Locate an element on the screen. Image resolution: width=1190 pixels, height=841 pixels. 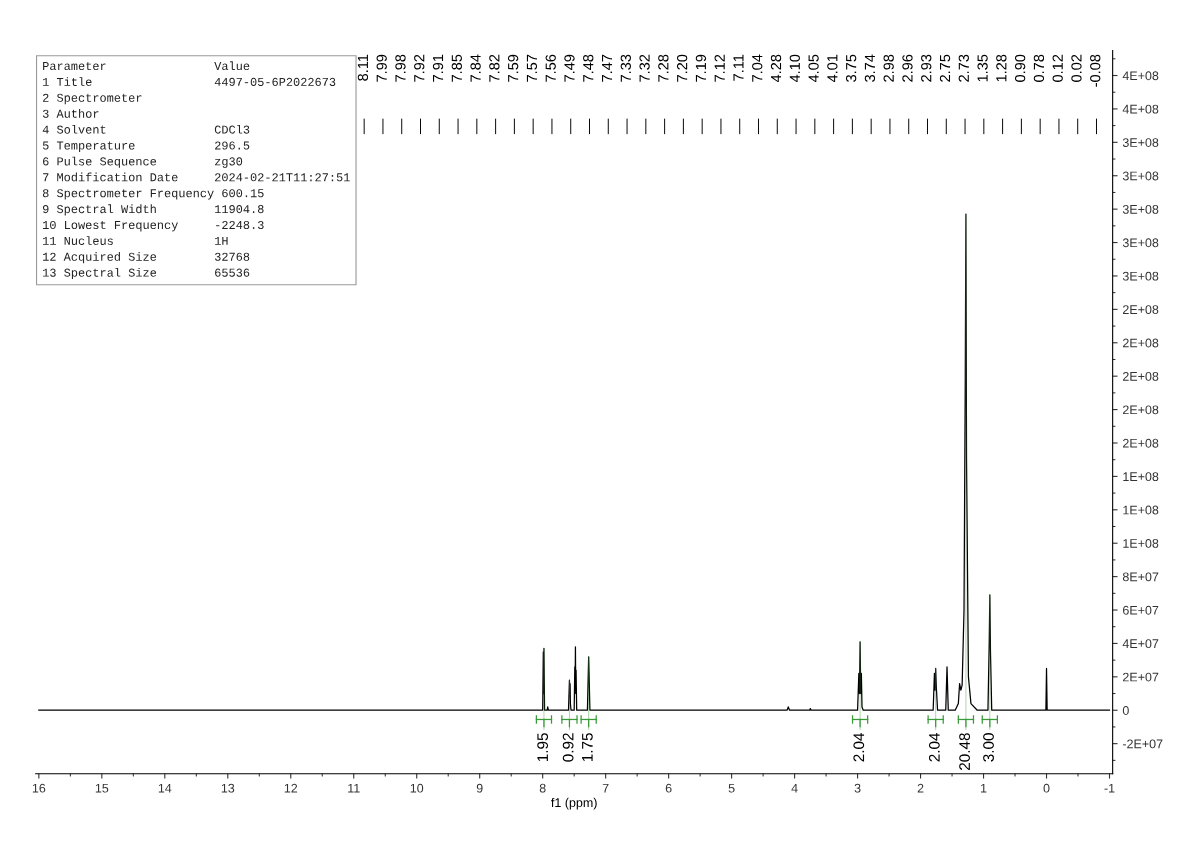
x-tick-label: 3 is located at coordinates (857, 788).